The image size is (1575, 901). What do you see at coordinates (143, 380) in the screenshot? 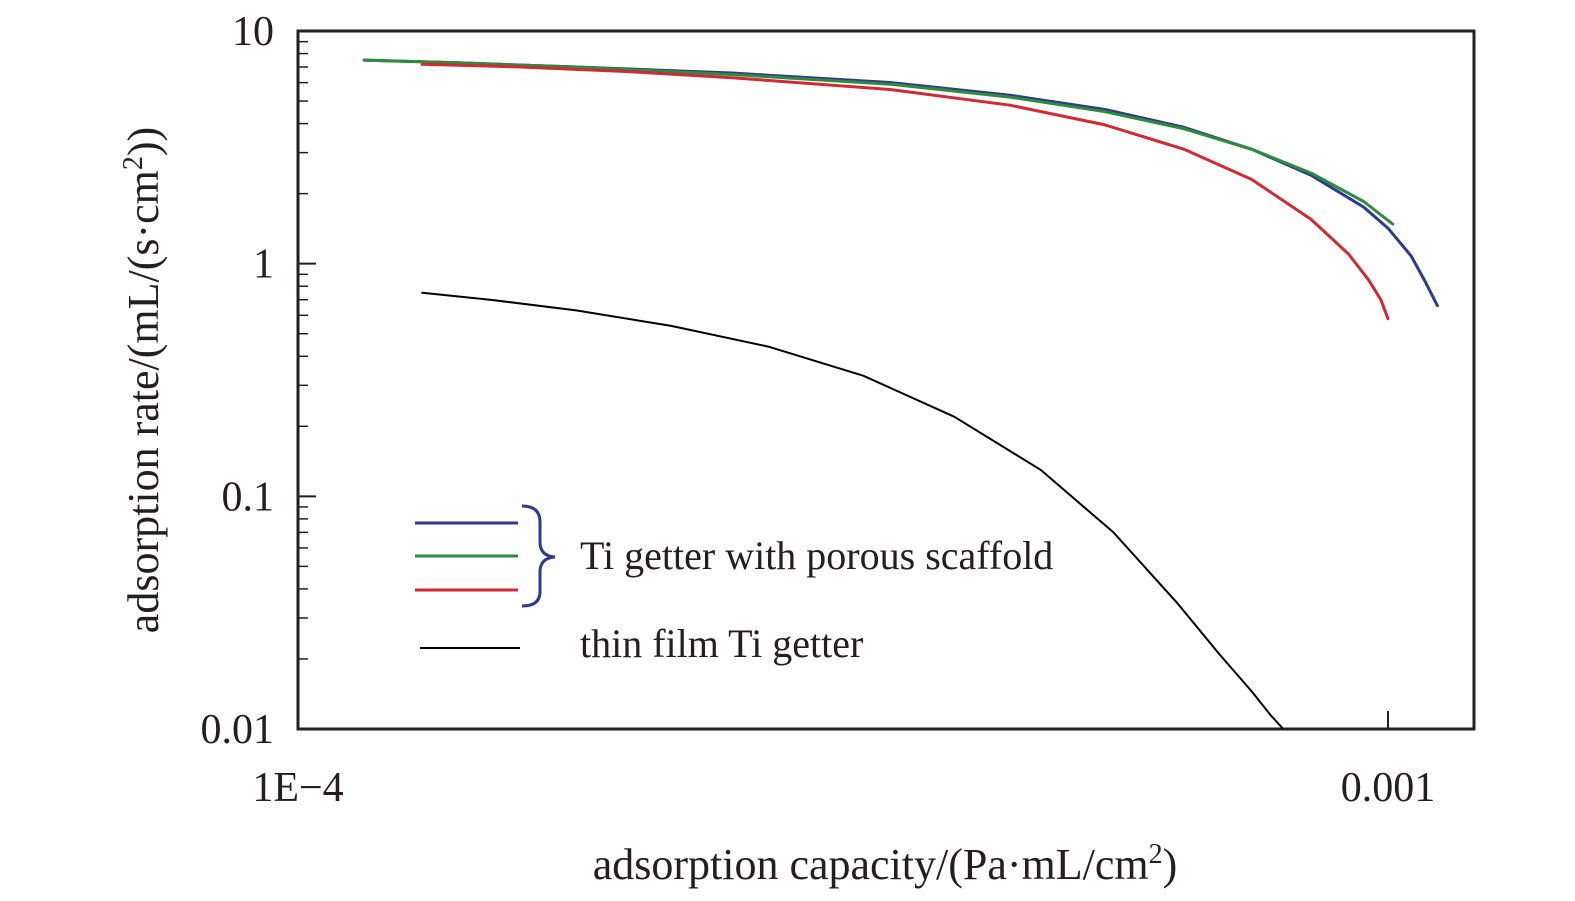
I see `y-axis-label: adsorption rate/(mL/(s·cm2))` at bounding box center [143, 380].